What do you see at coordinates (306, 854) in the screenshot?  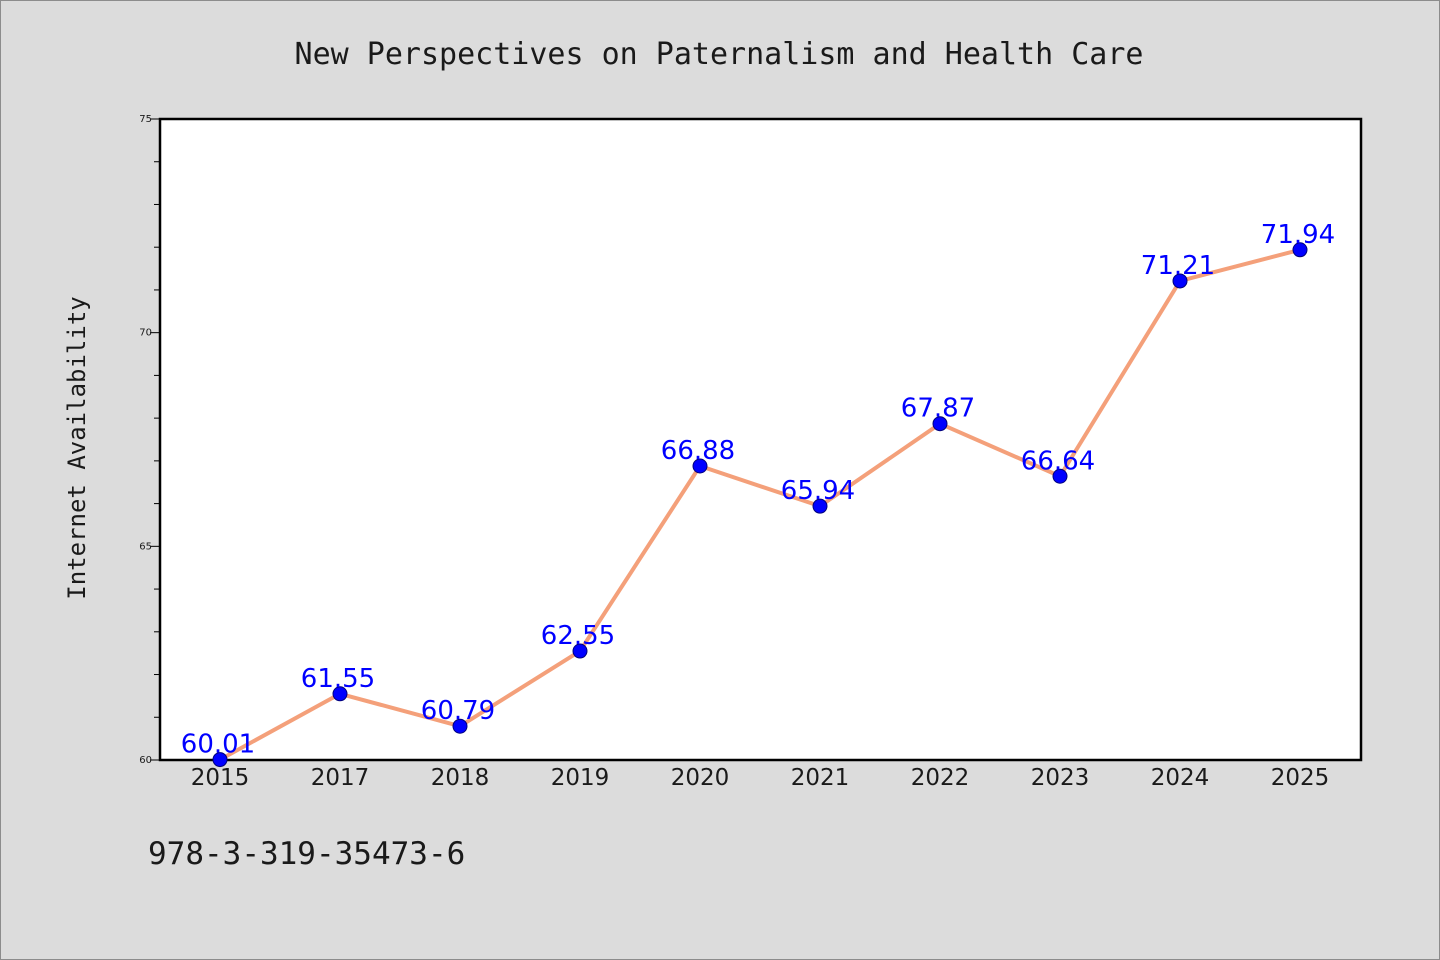 I see `footer-identifier: 978-3-319-35473-6` at bounding box center [306, 854].